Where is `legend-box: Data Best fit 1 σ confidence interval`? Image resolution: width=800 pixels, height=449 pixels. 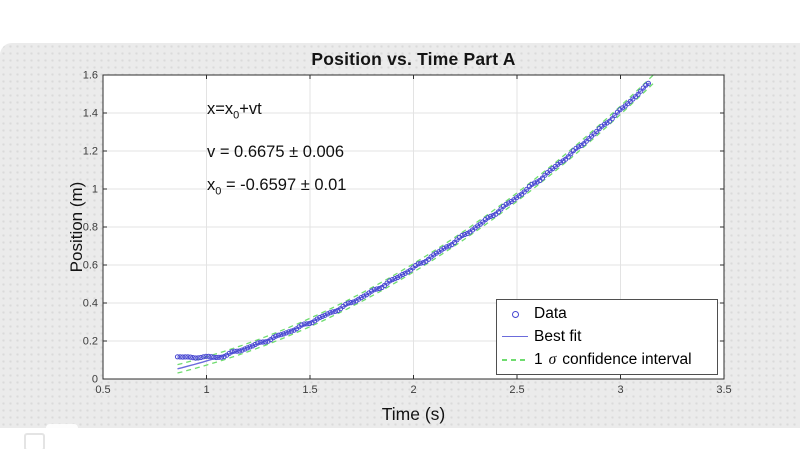 legend-box: Data Best fit 1 σ confidence interval is located at coordinates (607, 337).